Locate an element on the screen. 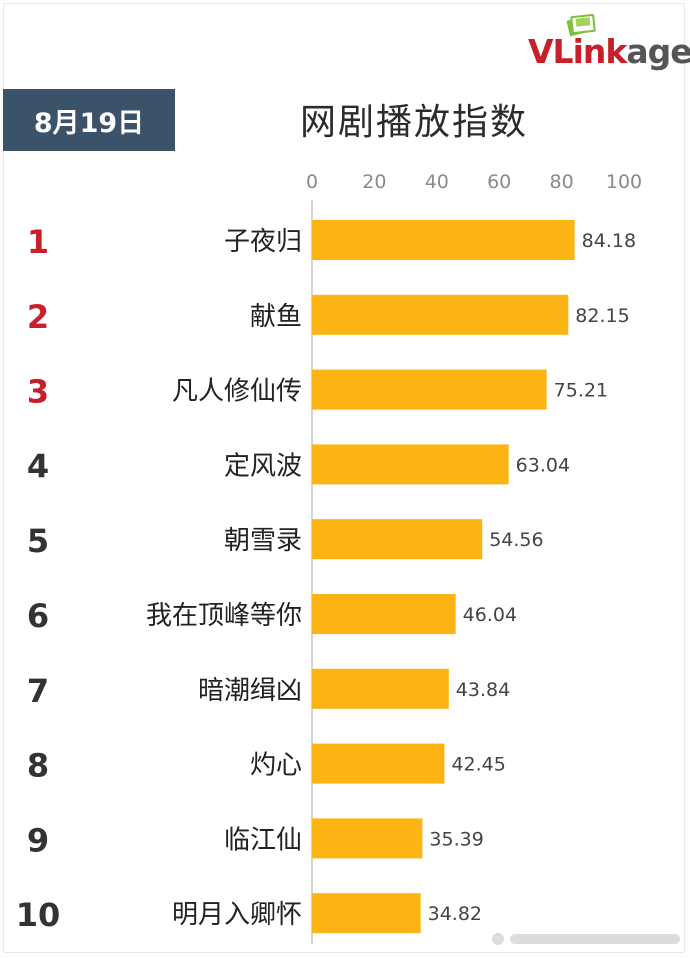  category-label: 凡人修仙传 is located at coordinates (237, 392).